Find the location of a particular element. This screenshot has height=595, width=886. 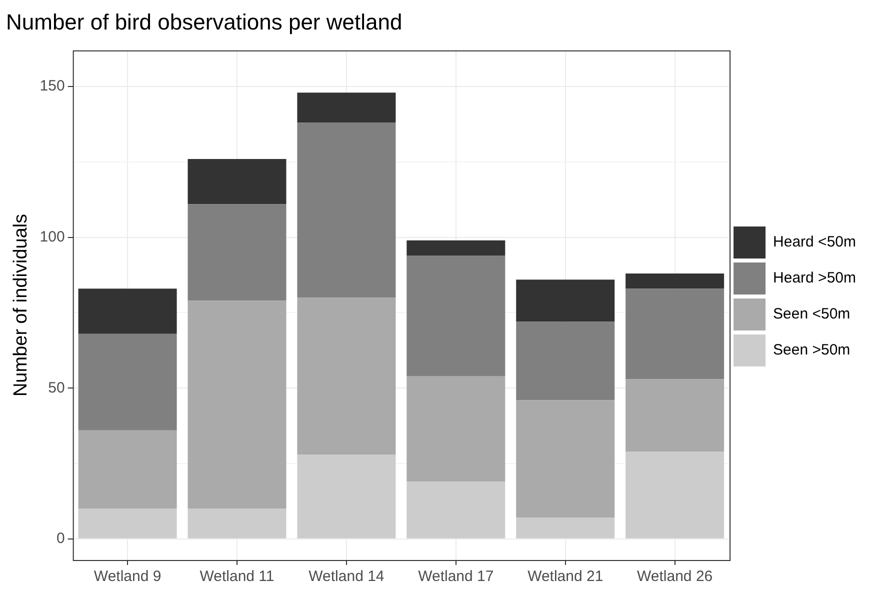

y-tick-label: 50 is located at coordinates (56, 387).